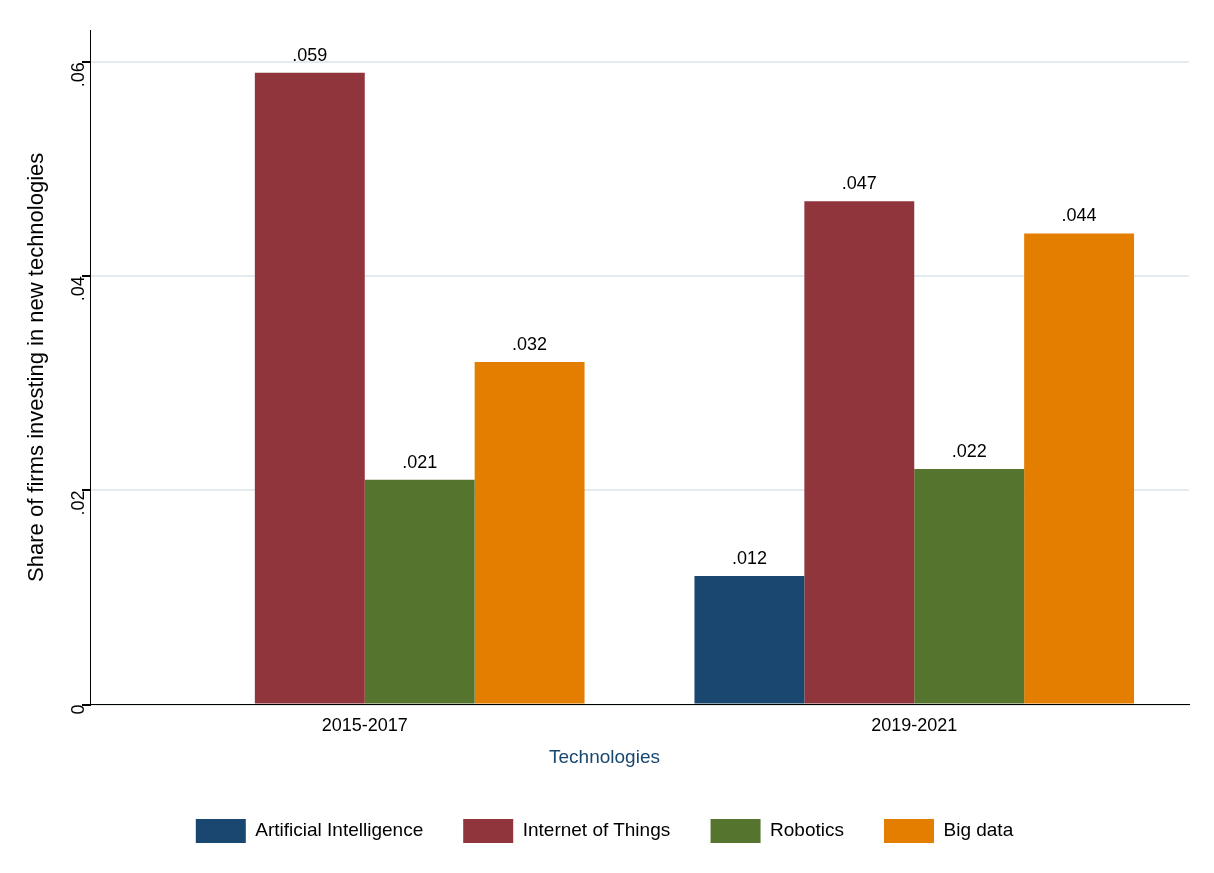  Describe the element at coordinates (310, 54) in the screenshot. I see `data-label: .059` at that location.